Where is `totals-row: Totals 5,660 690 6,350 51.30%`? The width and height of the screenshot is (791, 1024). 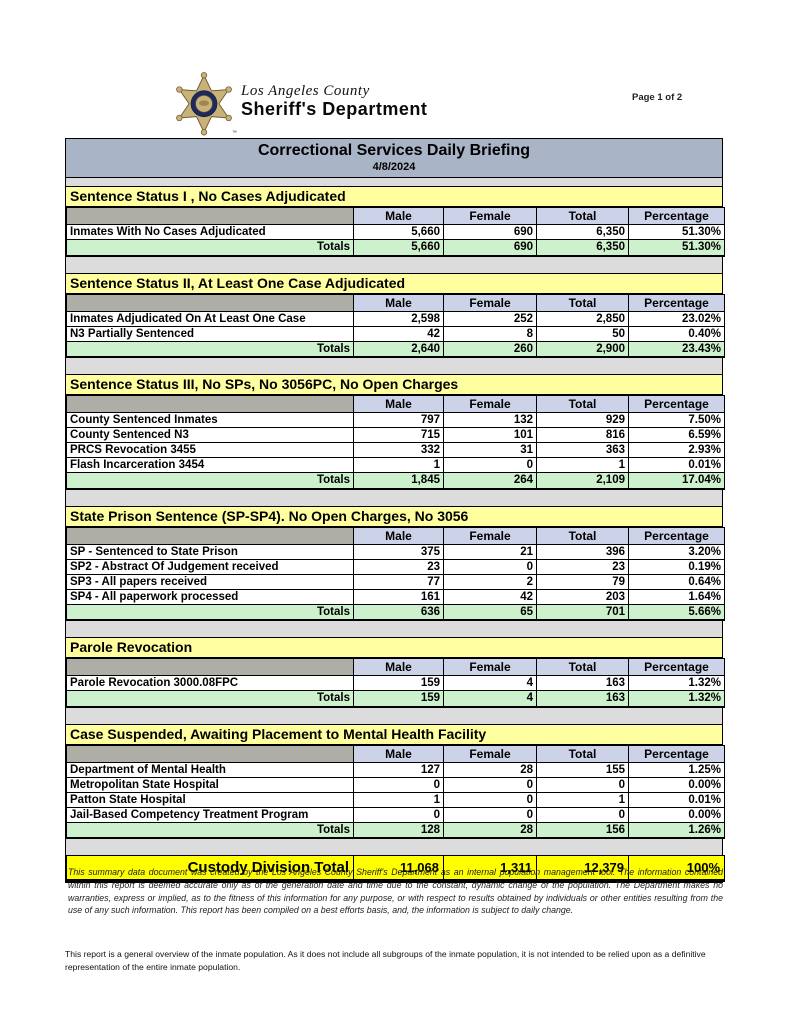 totals-row: Totals 5,660 690 6,350 51.30% is located at coordinates (395, 248).